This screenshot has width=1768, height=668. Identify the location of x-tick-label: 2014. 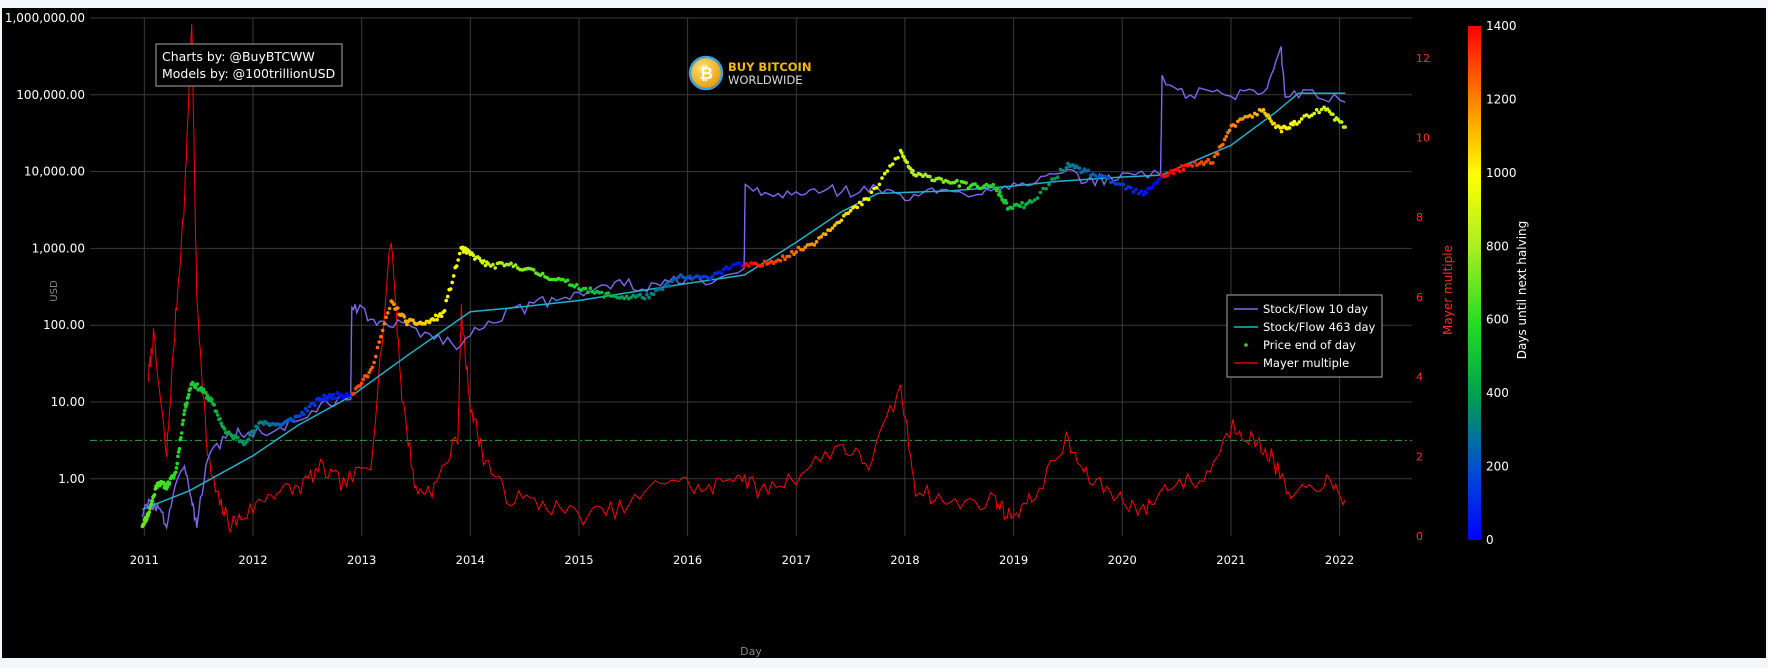
(470, 560).